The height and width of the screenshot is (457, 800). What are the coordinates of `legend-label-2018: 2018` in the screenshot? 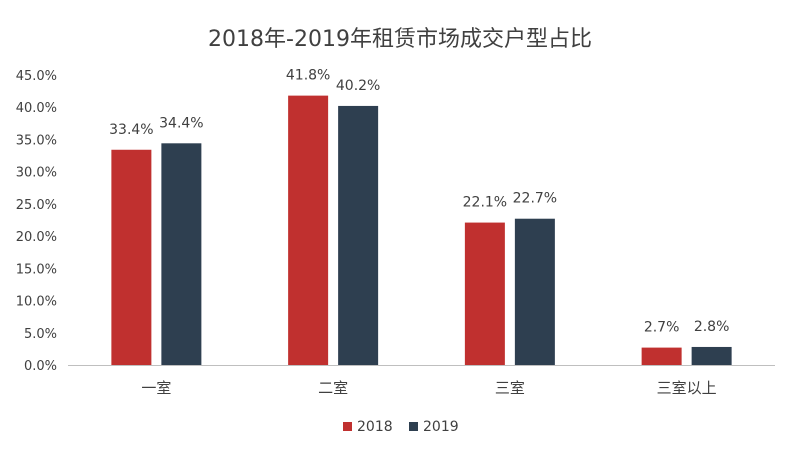 It's located at (375, 427).